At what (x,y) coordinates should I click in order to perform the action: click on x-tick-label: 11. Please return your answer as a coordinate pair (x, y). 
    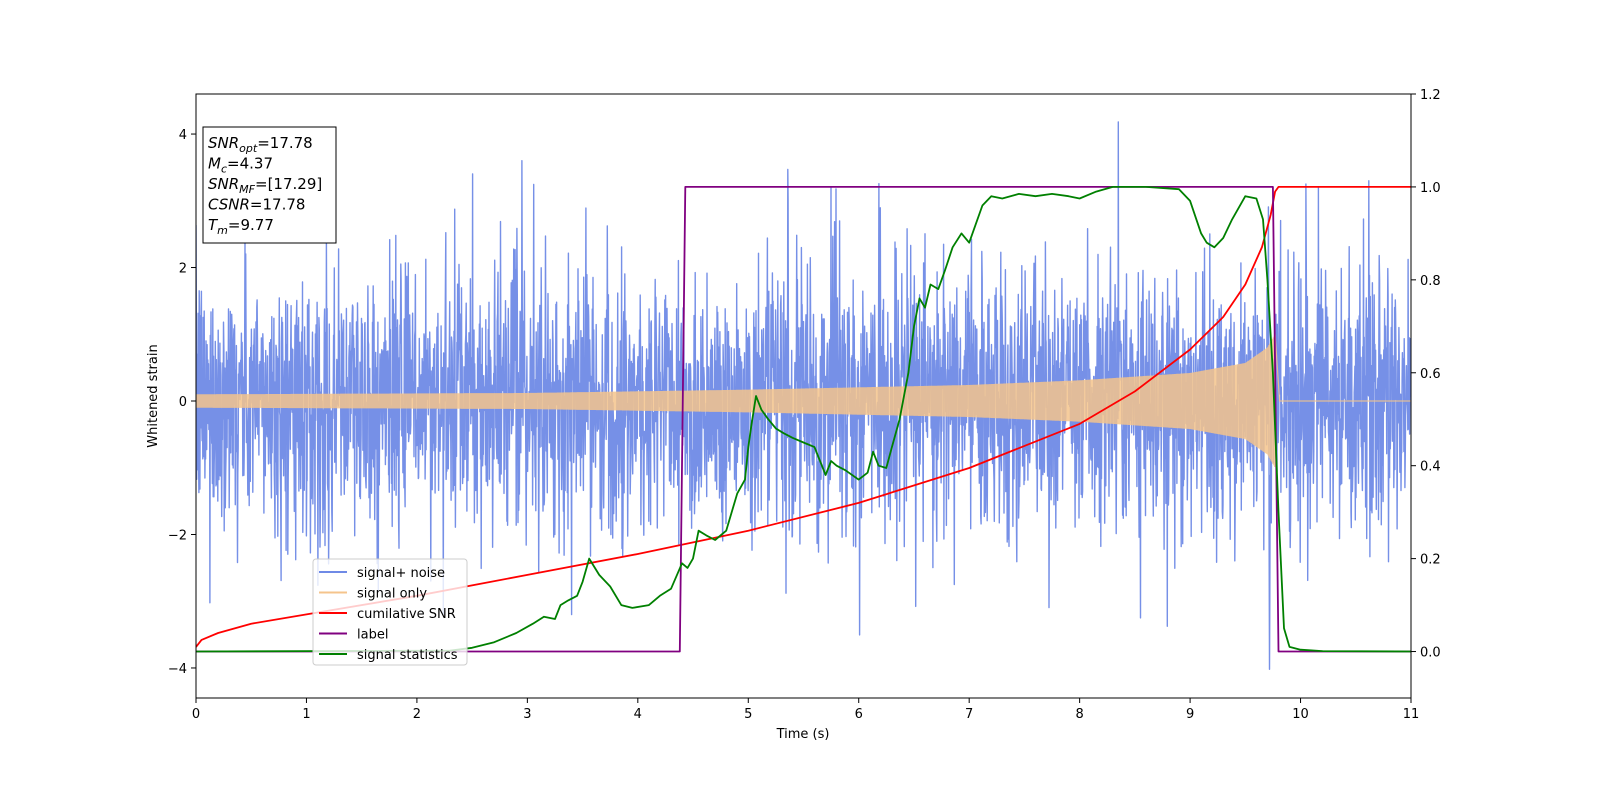
    Looking at the image, I should click on (1411, 714).